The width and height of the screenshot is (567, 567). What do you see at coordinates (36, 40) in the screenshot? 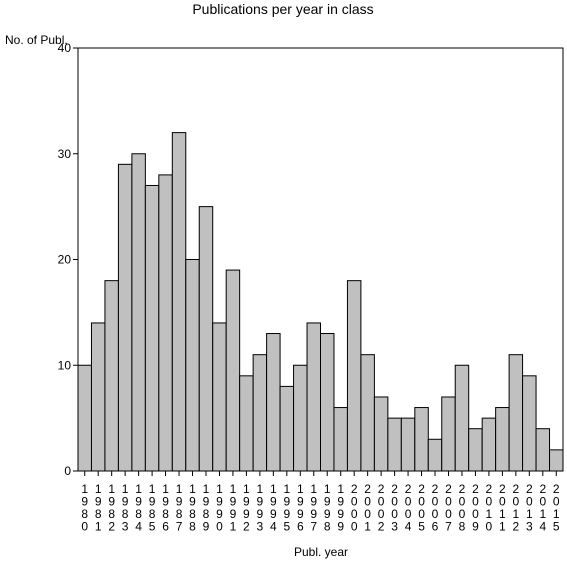
I see `y-axis-label: No. of Publ.` at bounding box center [36, 40].